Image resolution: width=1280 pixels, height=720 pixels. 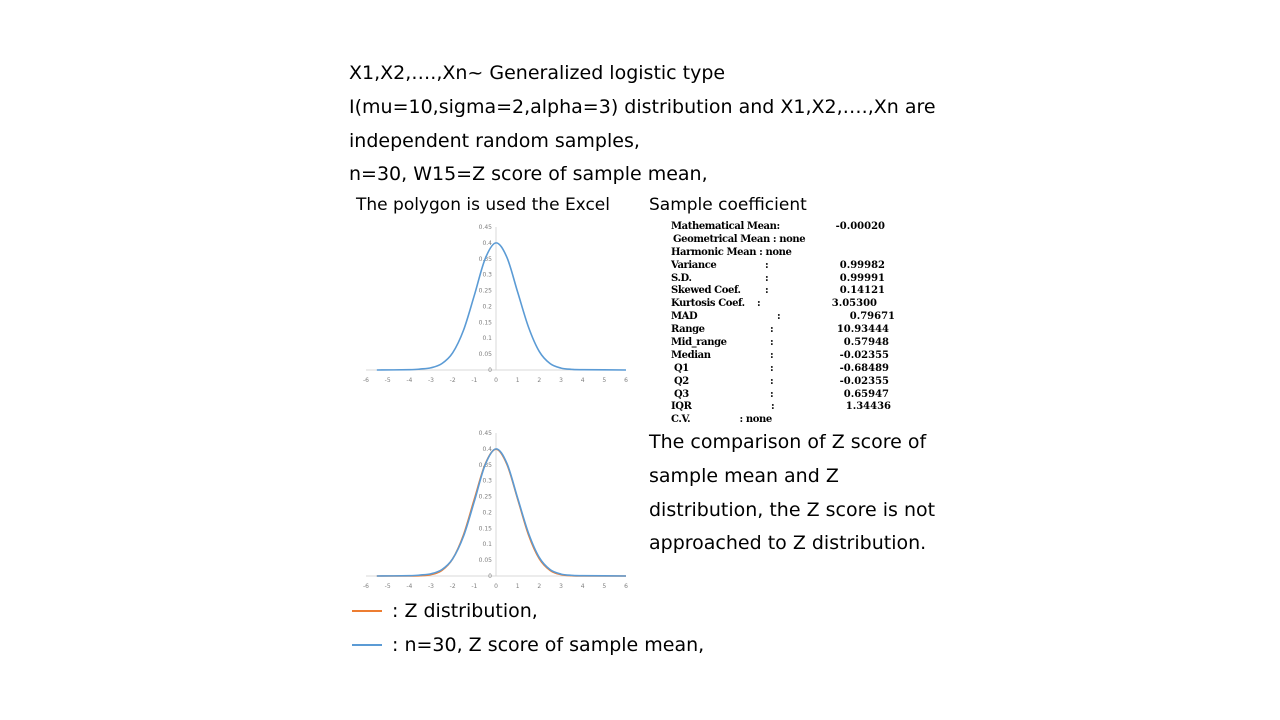 What do you see at coordinates (791, 330) in the screenshot?
I see `stat-row-range: Range: 10.93444` at bounding box center [791, 330].